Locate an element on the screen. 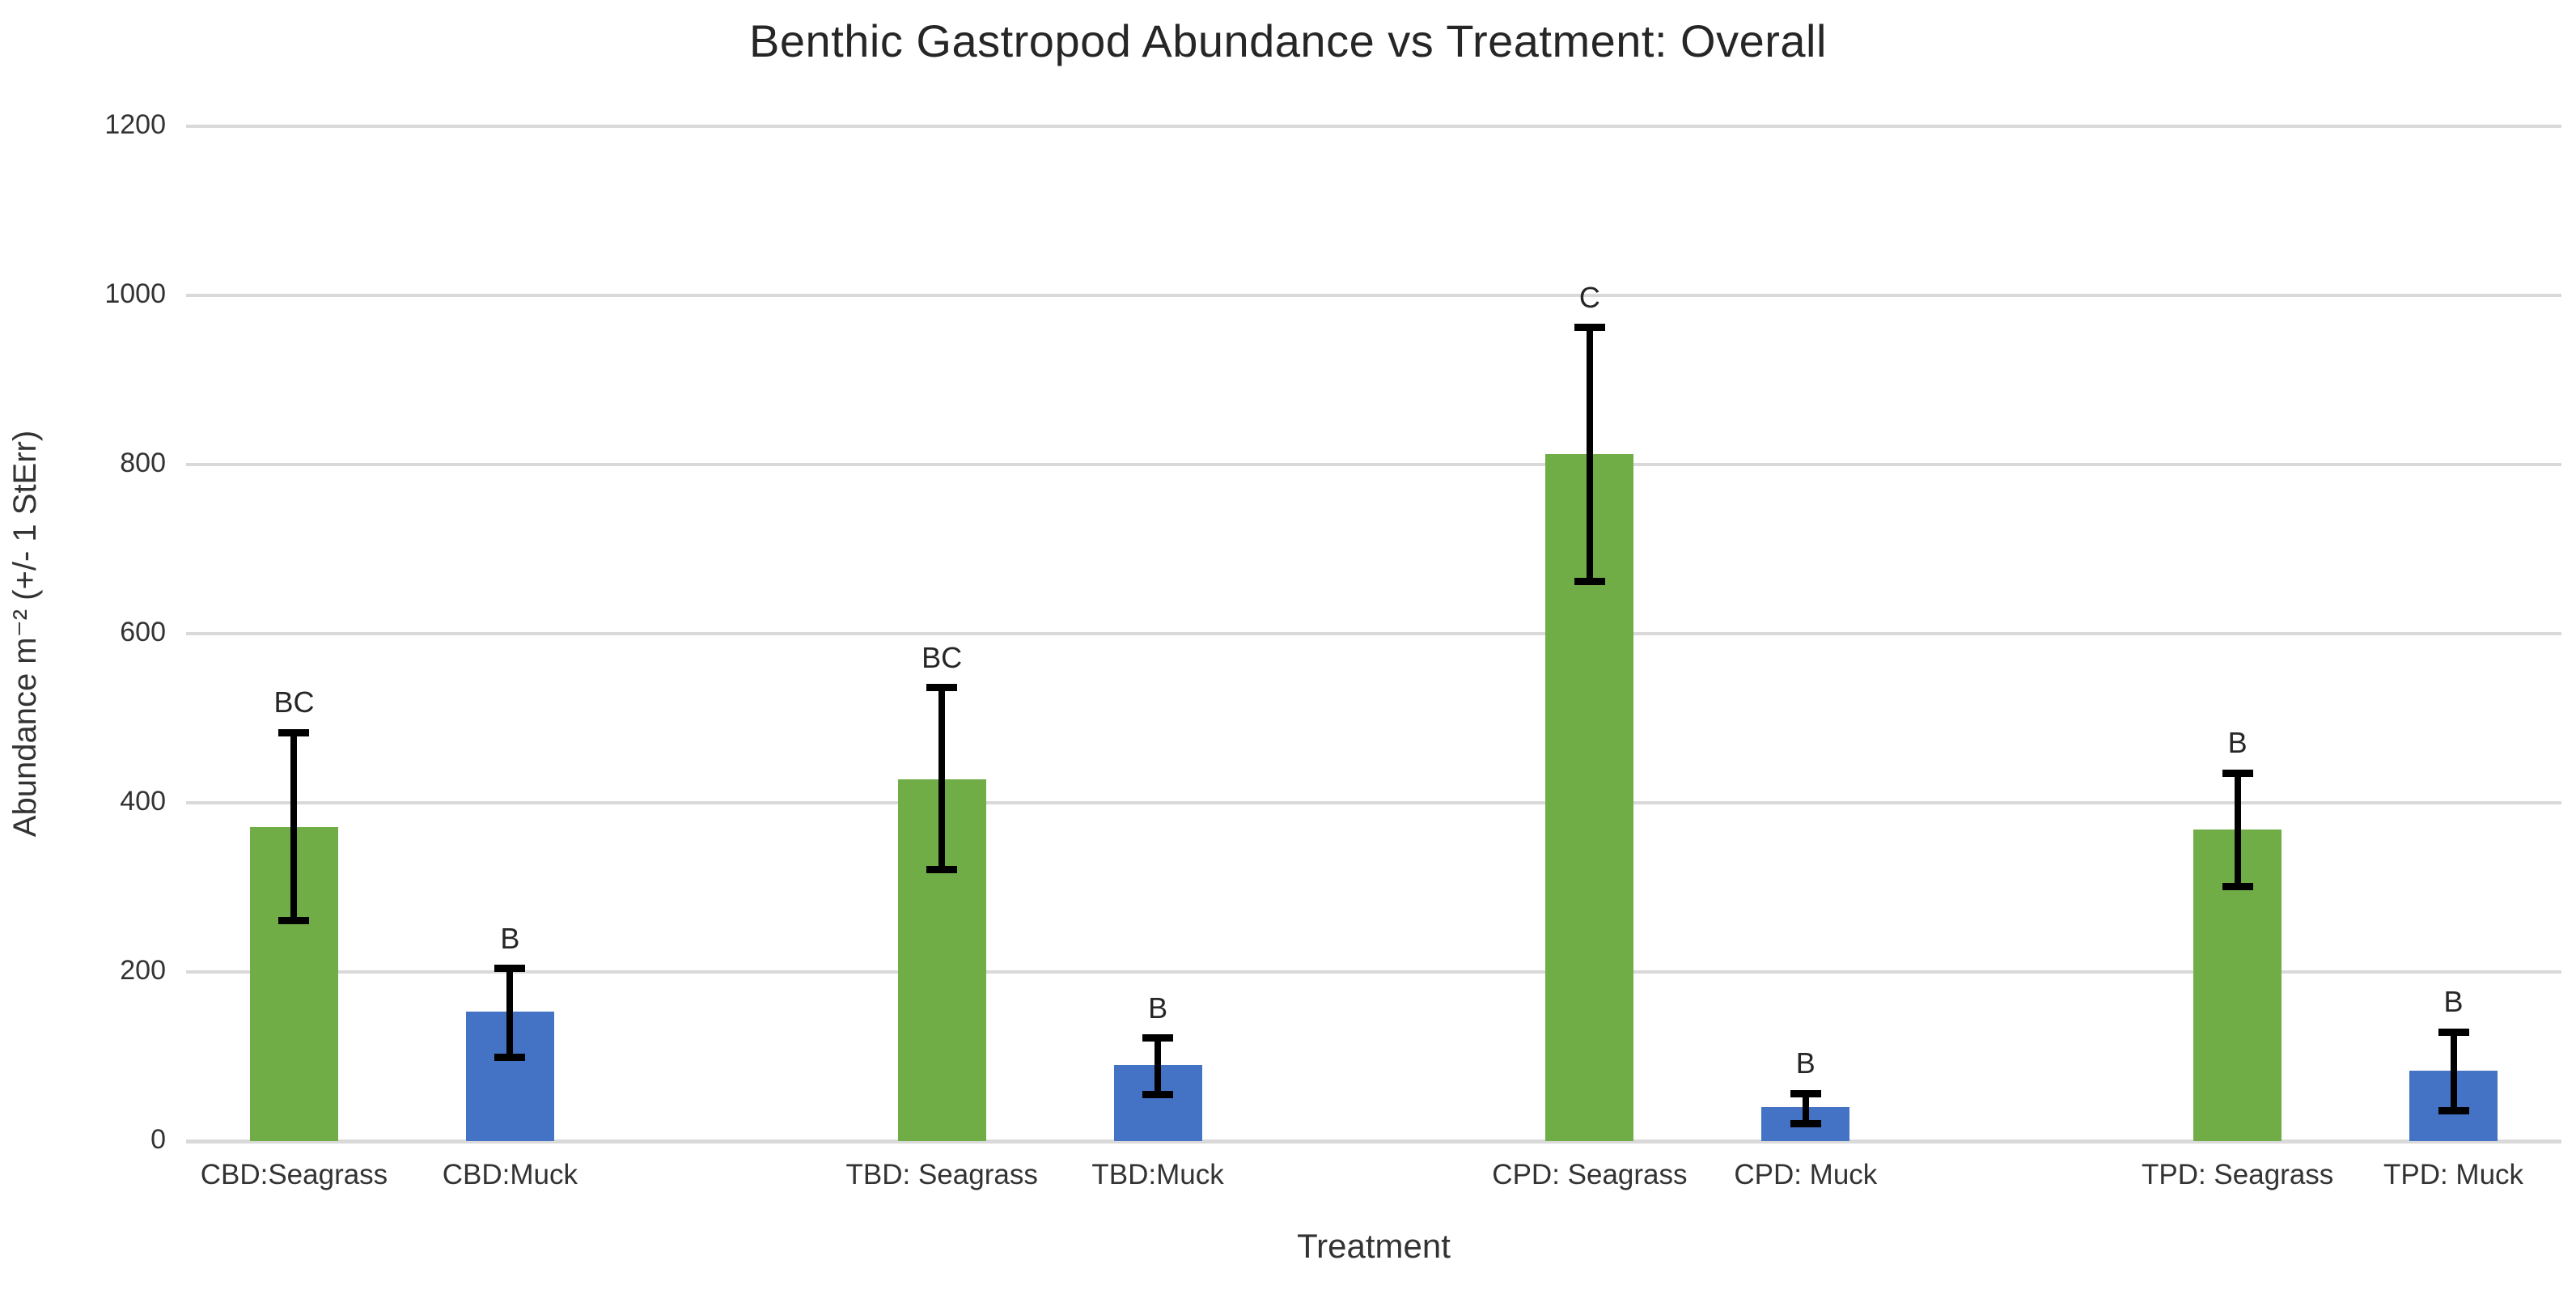  x-category-label: TBD:Muck is located at coordinates (1157, 1175).